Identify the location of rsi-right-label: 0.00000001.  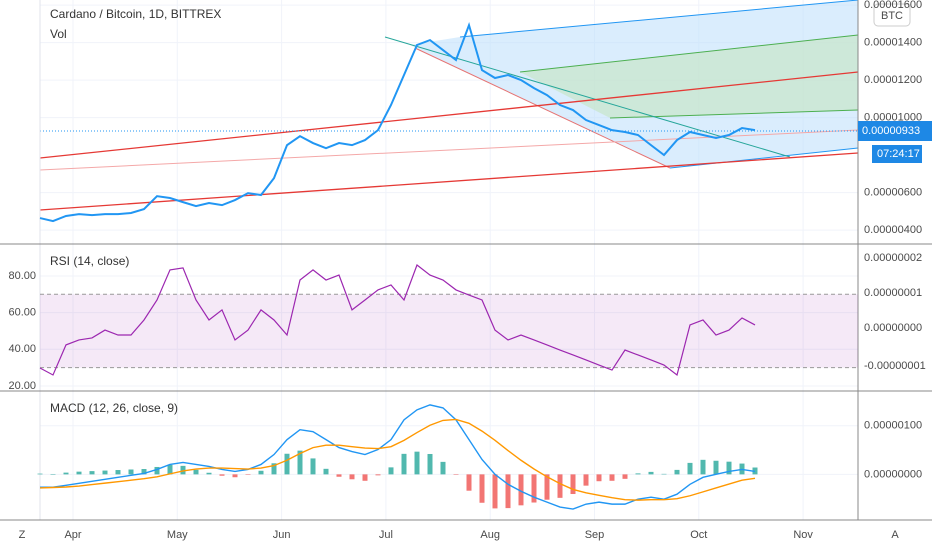
(893, 293).